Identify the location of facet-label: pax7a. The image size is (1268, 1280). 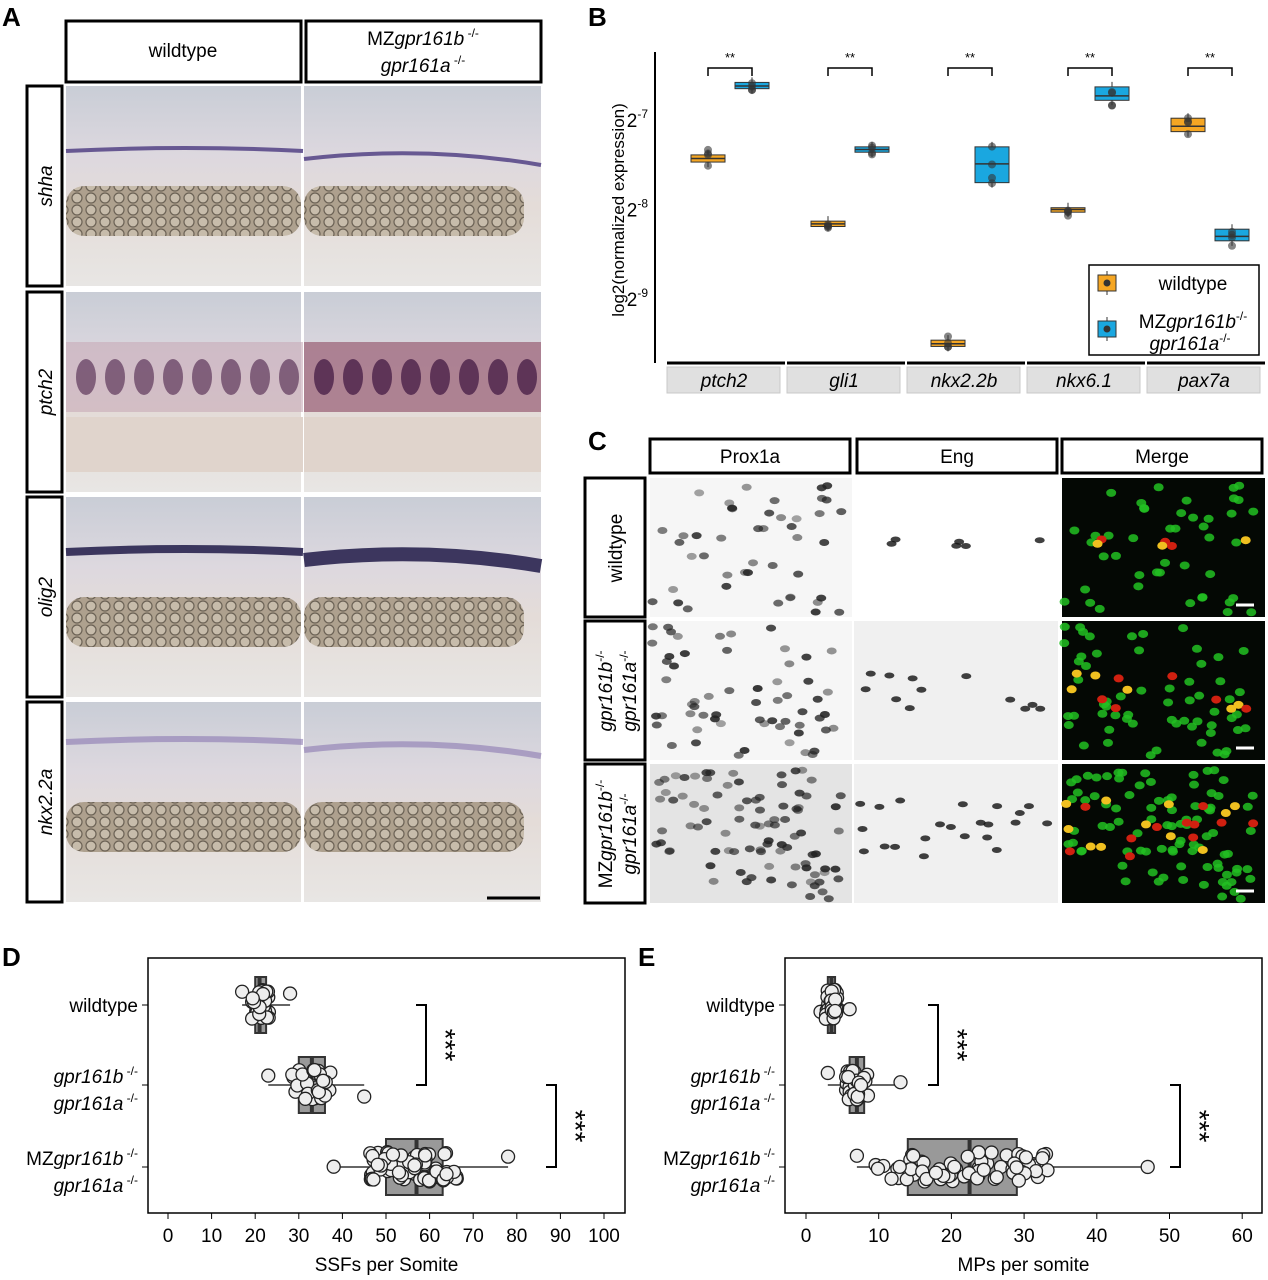
(1203, 381).